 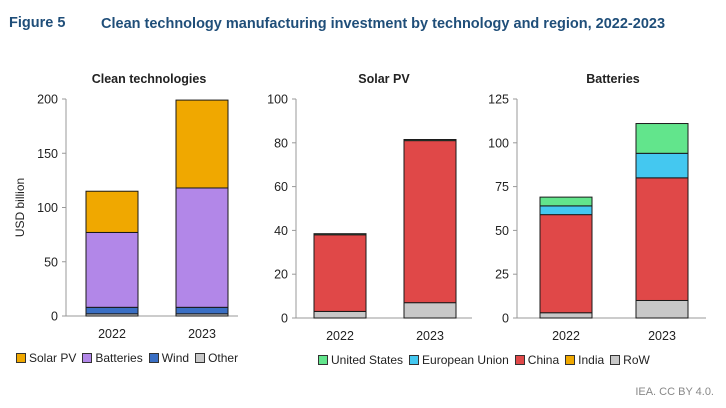 I want to click on legend-item: Solar PV, so click(x=46, y=358).